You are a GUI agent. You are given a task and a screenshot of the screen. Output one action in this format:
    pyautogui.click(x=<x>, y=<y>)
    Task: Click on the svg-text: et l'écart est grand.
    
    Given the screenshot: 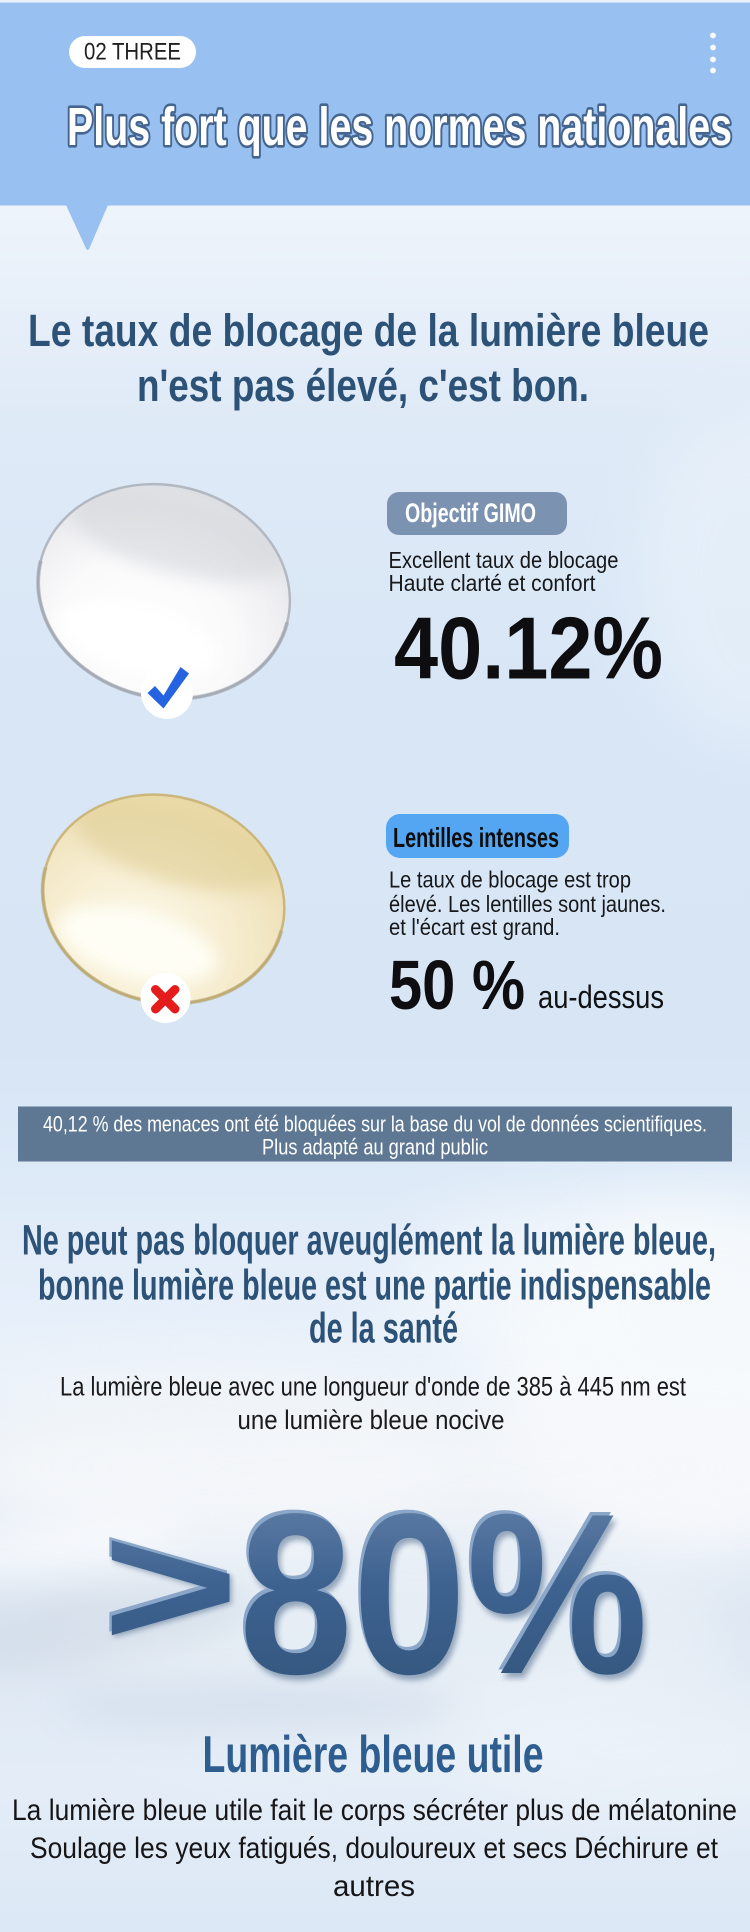 What is the action you would take?
    pyautogui.click(x=474, y=927)
    